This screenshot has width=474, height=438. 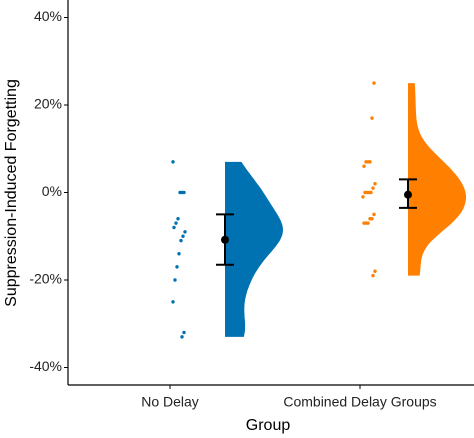 I want to click on y-tick-label: 40%, so click(x=48, y=16).